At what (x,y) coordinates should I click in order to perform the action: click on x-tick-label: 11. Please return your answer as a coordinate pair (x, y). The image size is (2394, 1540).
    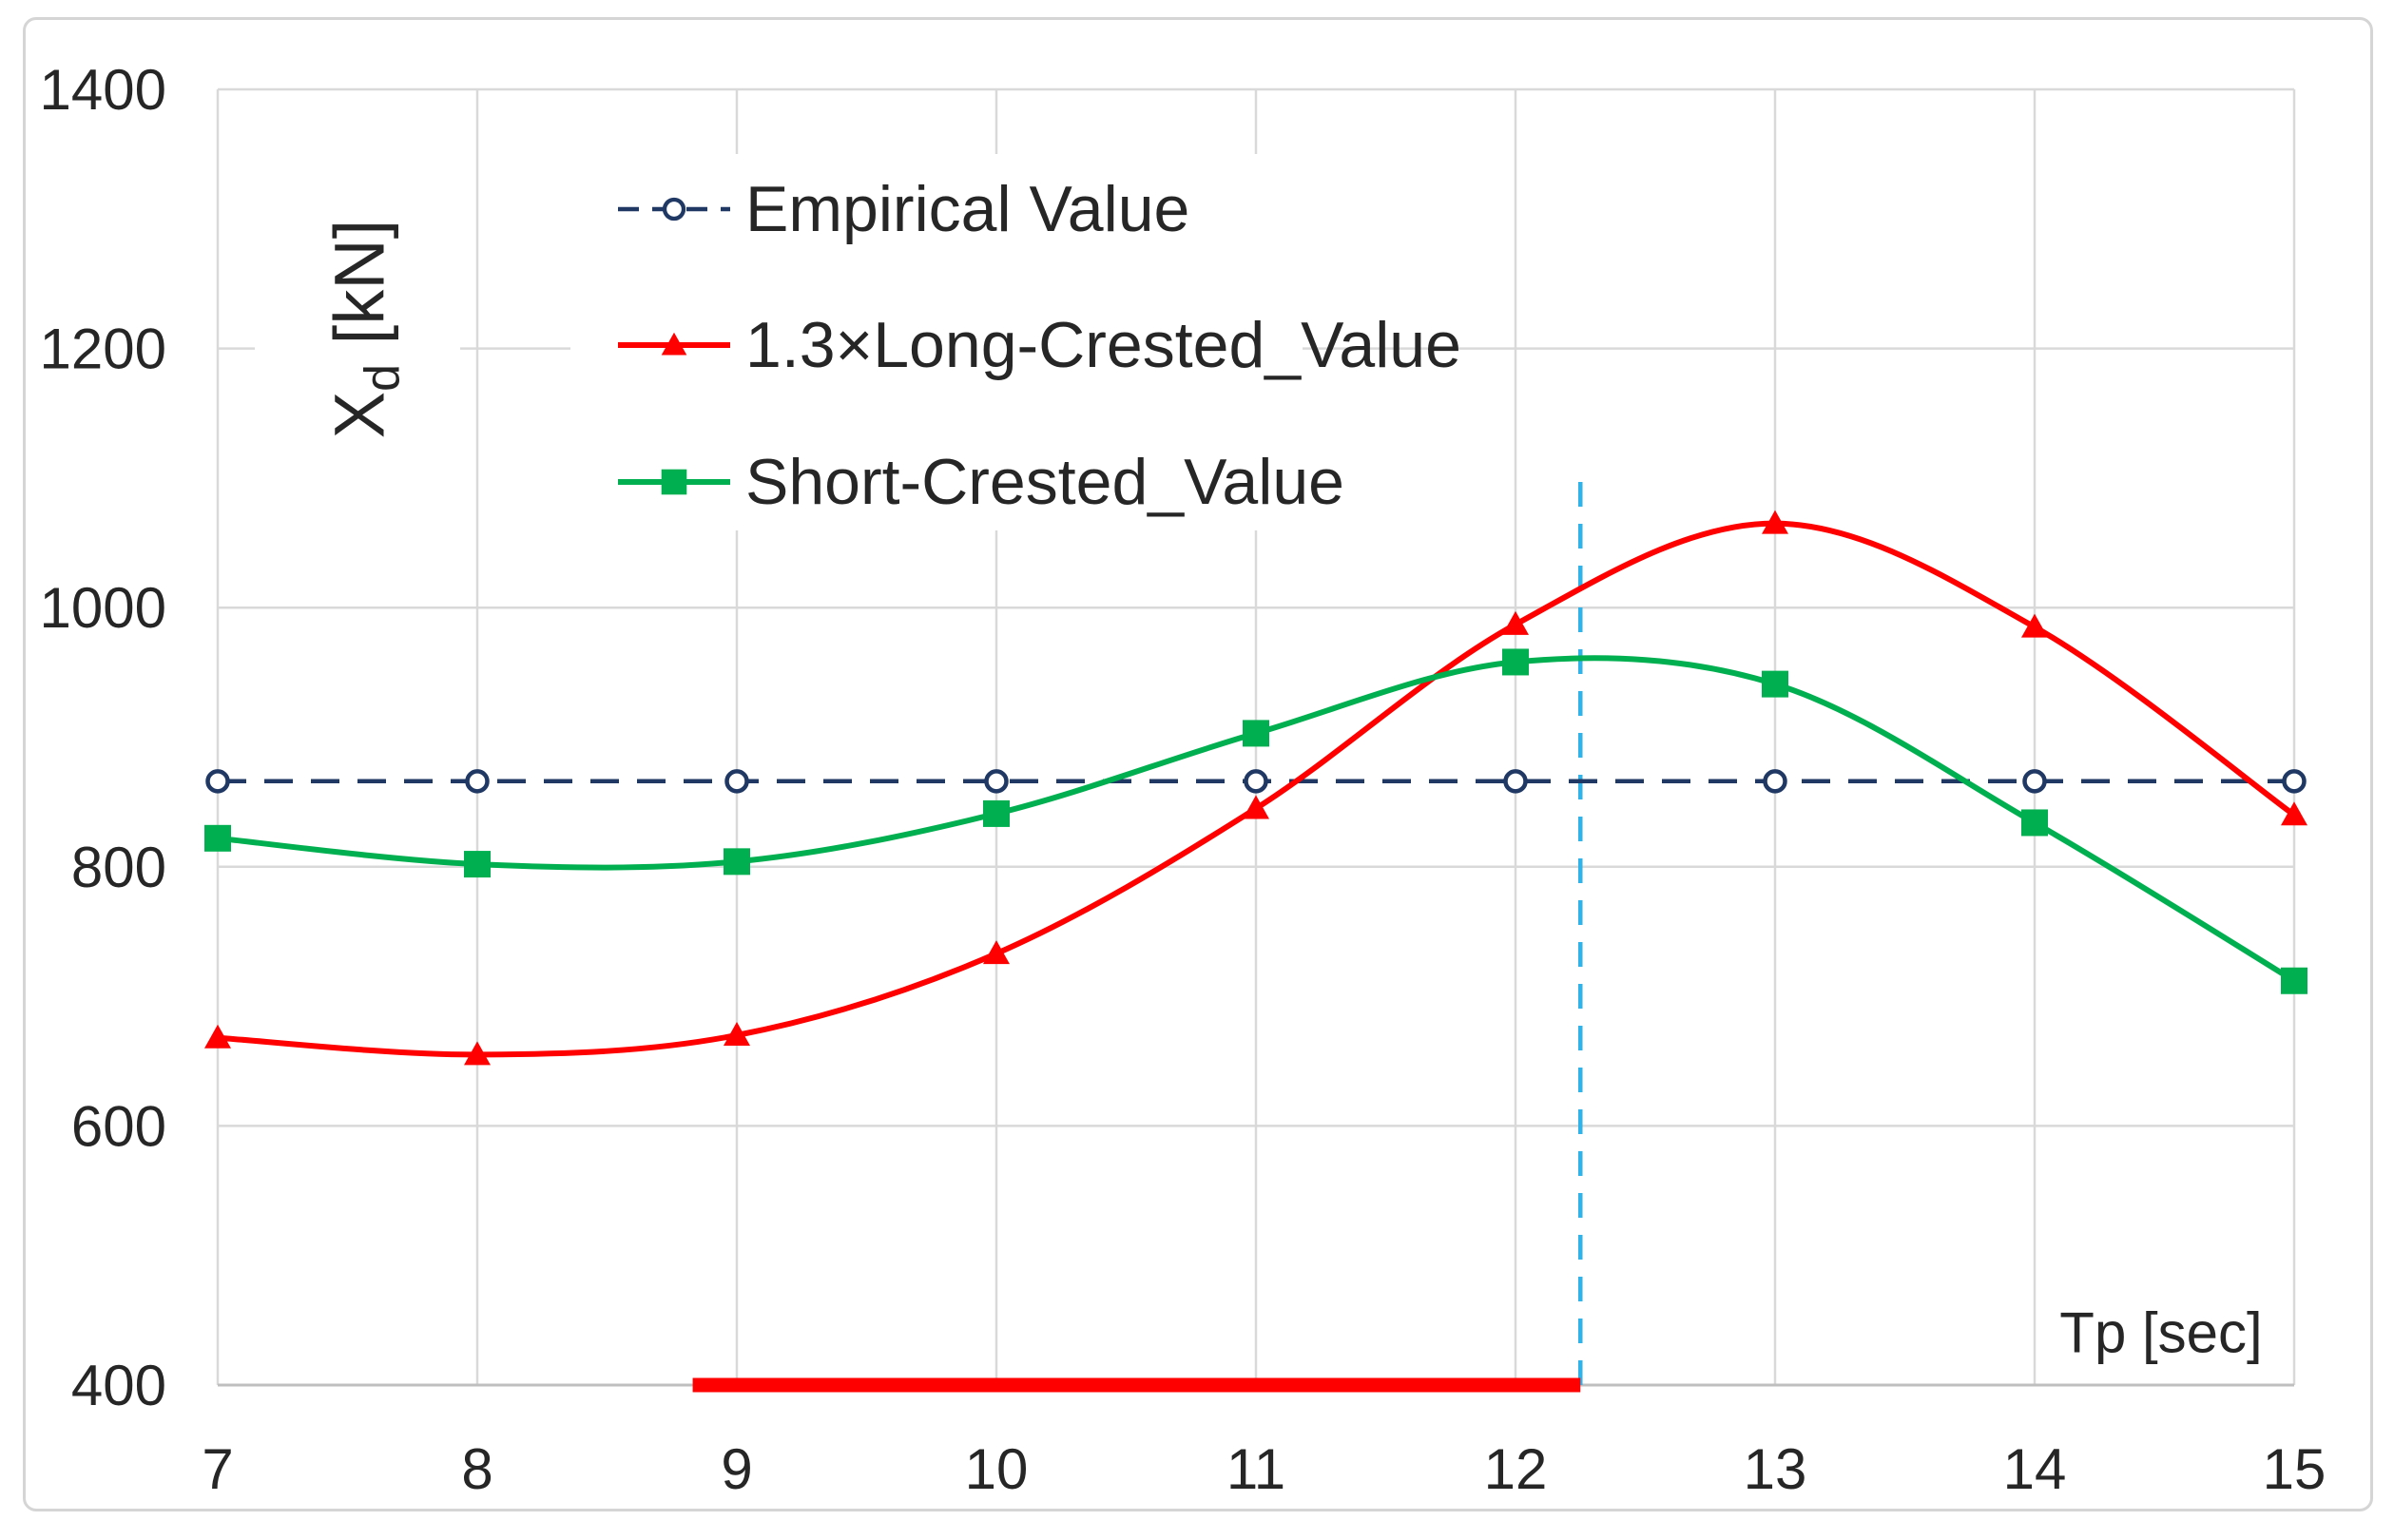
    Looking at the image, I should click on (1256, 1469).